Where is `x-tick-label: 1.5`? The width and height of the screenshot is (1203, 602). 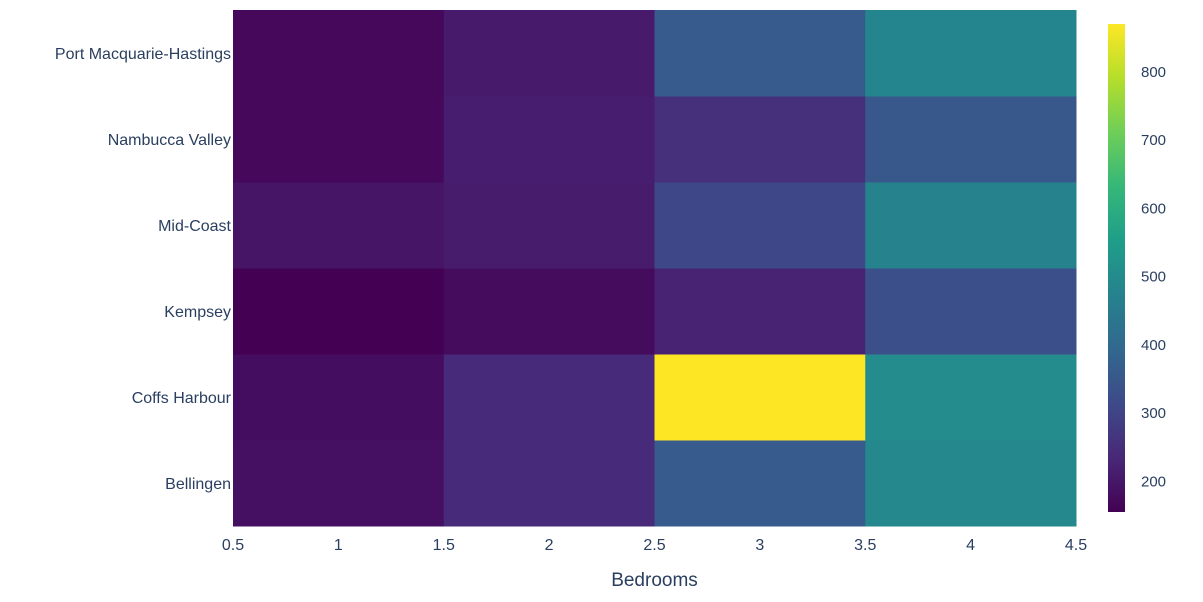 x-tick-label: 1.5 is located at coordinates (444, 545).